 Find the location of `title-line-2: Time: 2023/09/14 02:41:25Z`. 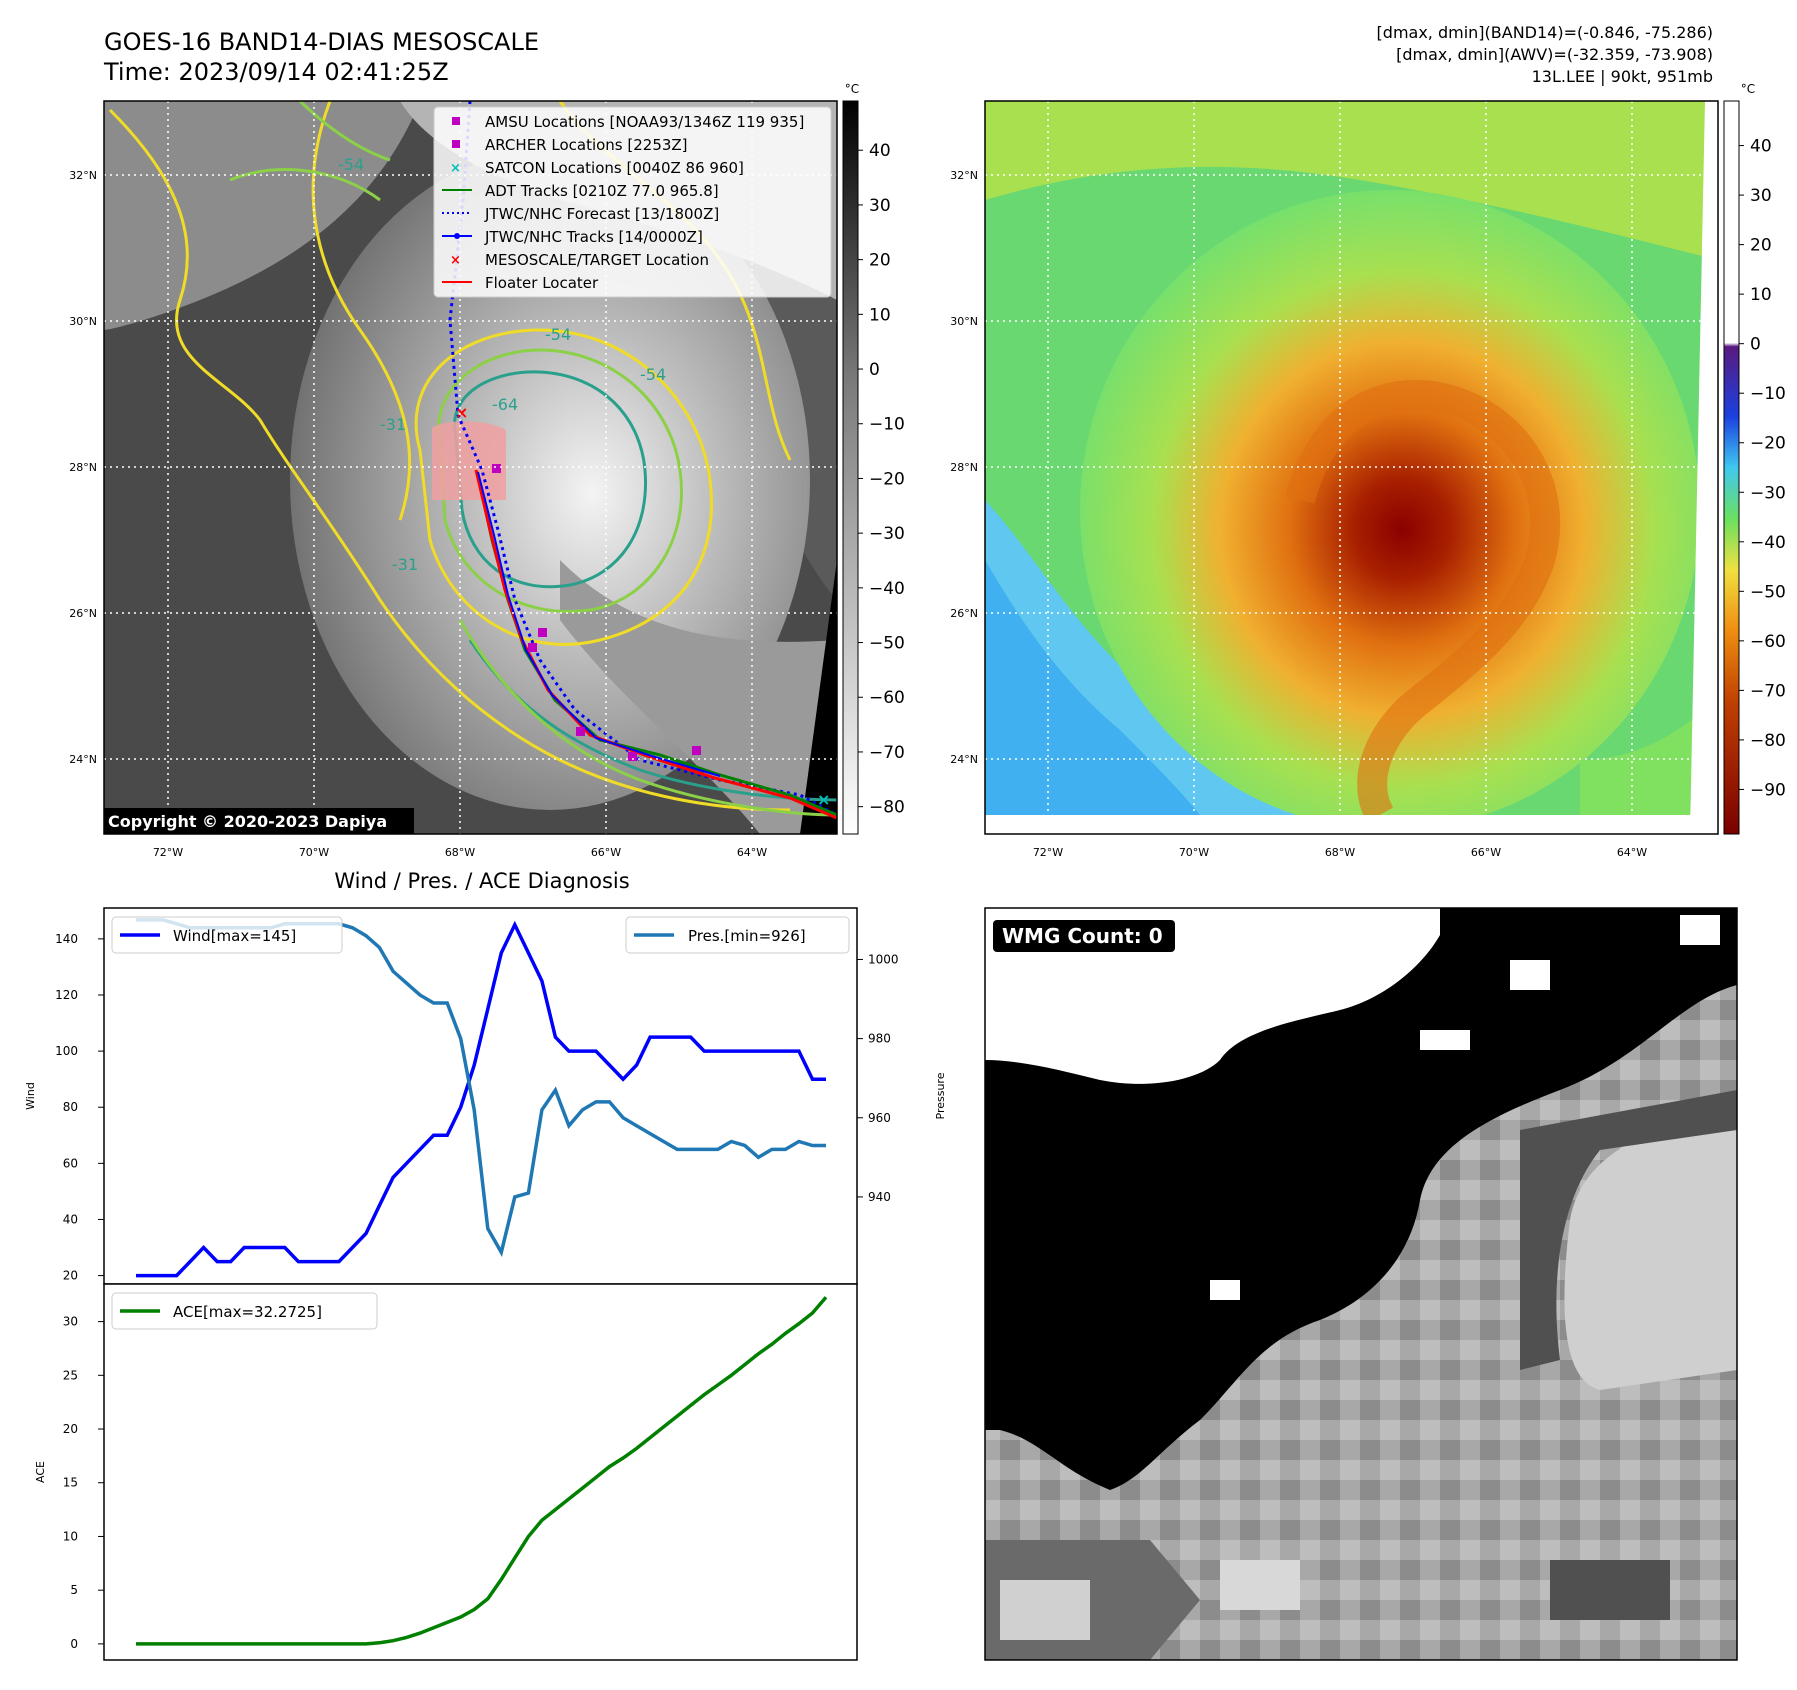

title-line-2: Time: 2023/09/14 02:41:25Z is located at coordinates (276, 72).